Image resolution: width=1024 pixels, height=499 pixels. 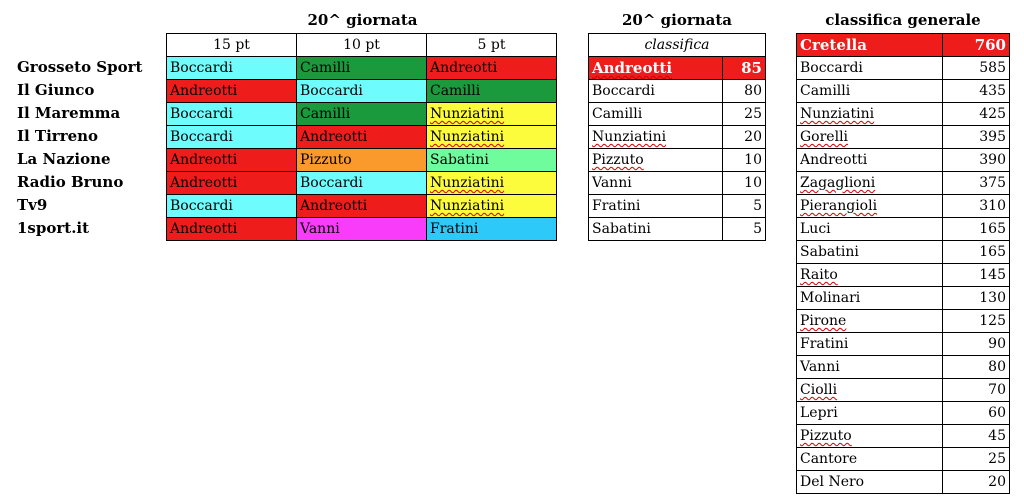 I want to click on round-subtitle-row: classifica, so click(x=677, y=45).